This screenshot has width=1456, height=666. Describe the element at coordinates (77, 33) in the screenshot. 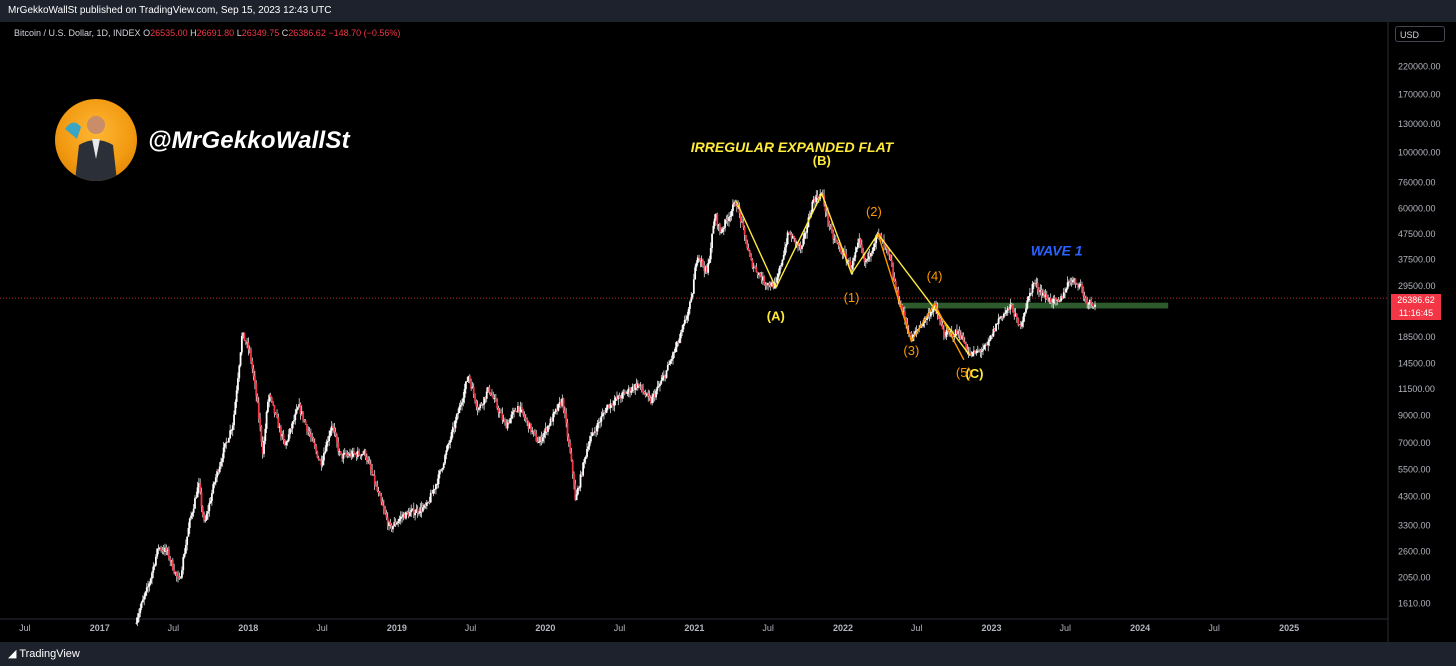

I see `symbol-name: Bitcoin / U.S. Dollar, 1D, INDEX` at that location.